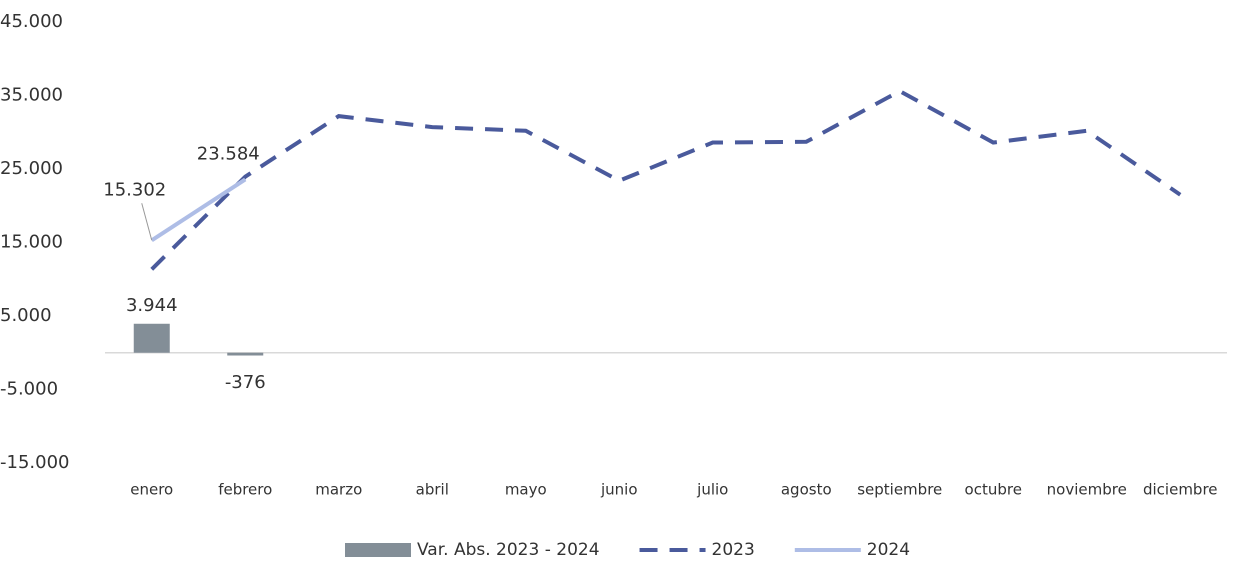  I want to click on x-tick-label: mayo, so click(526, 490).